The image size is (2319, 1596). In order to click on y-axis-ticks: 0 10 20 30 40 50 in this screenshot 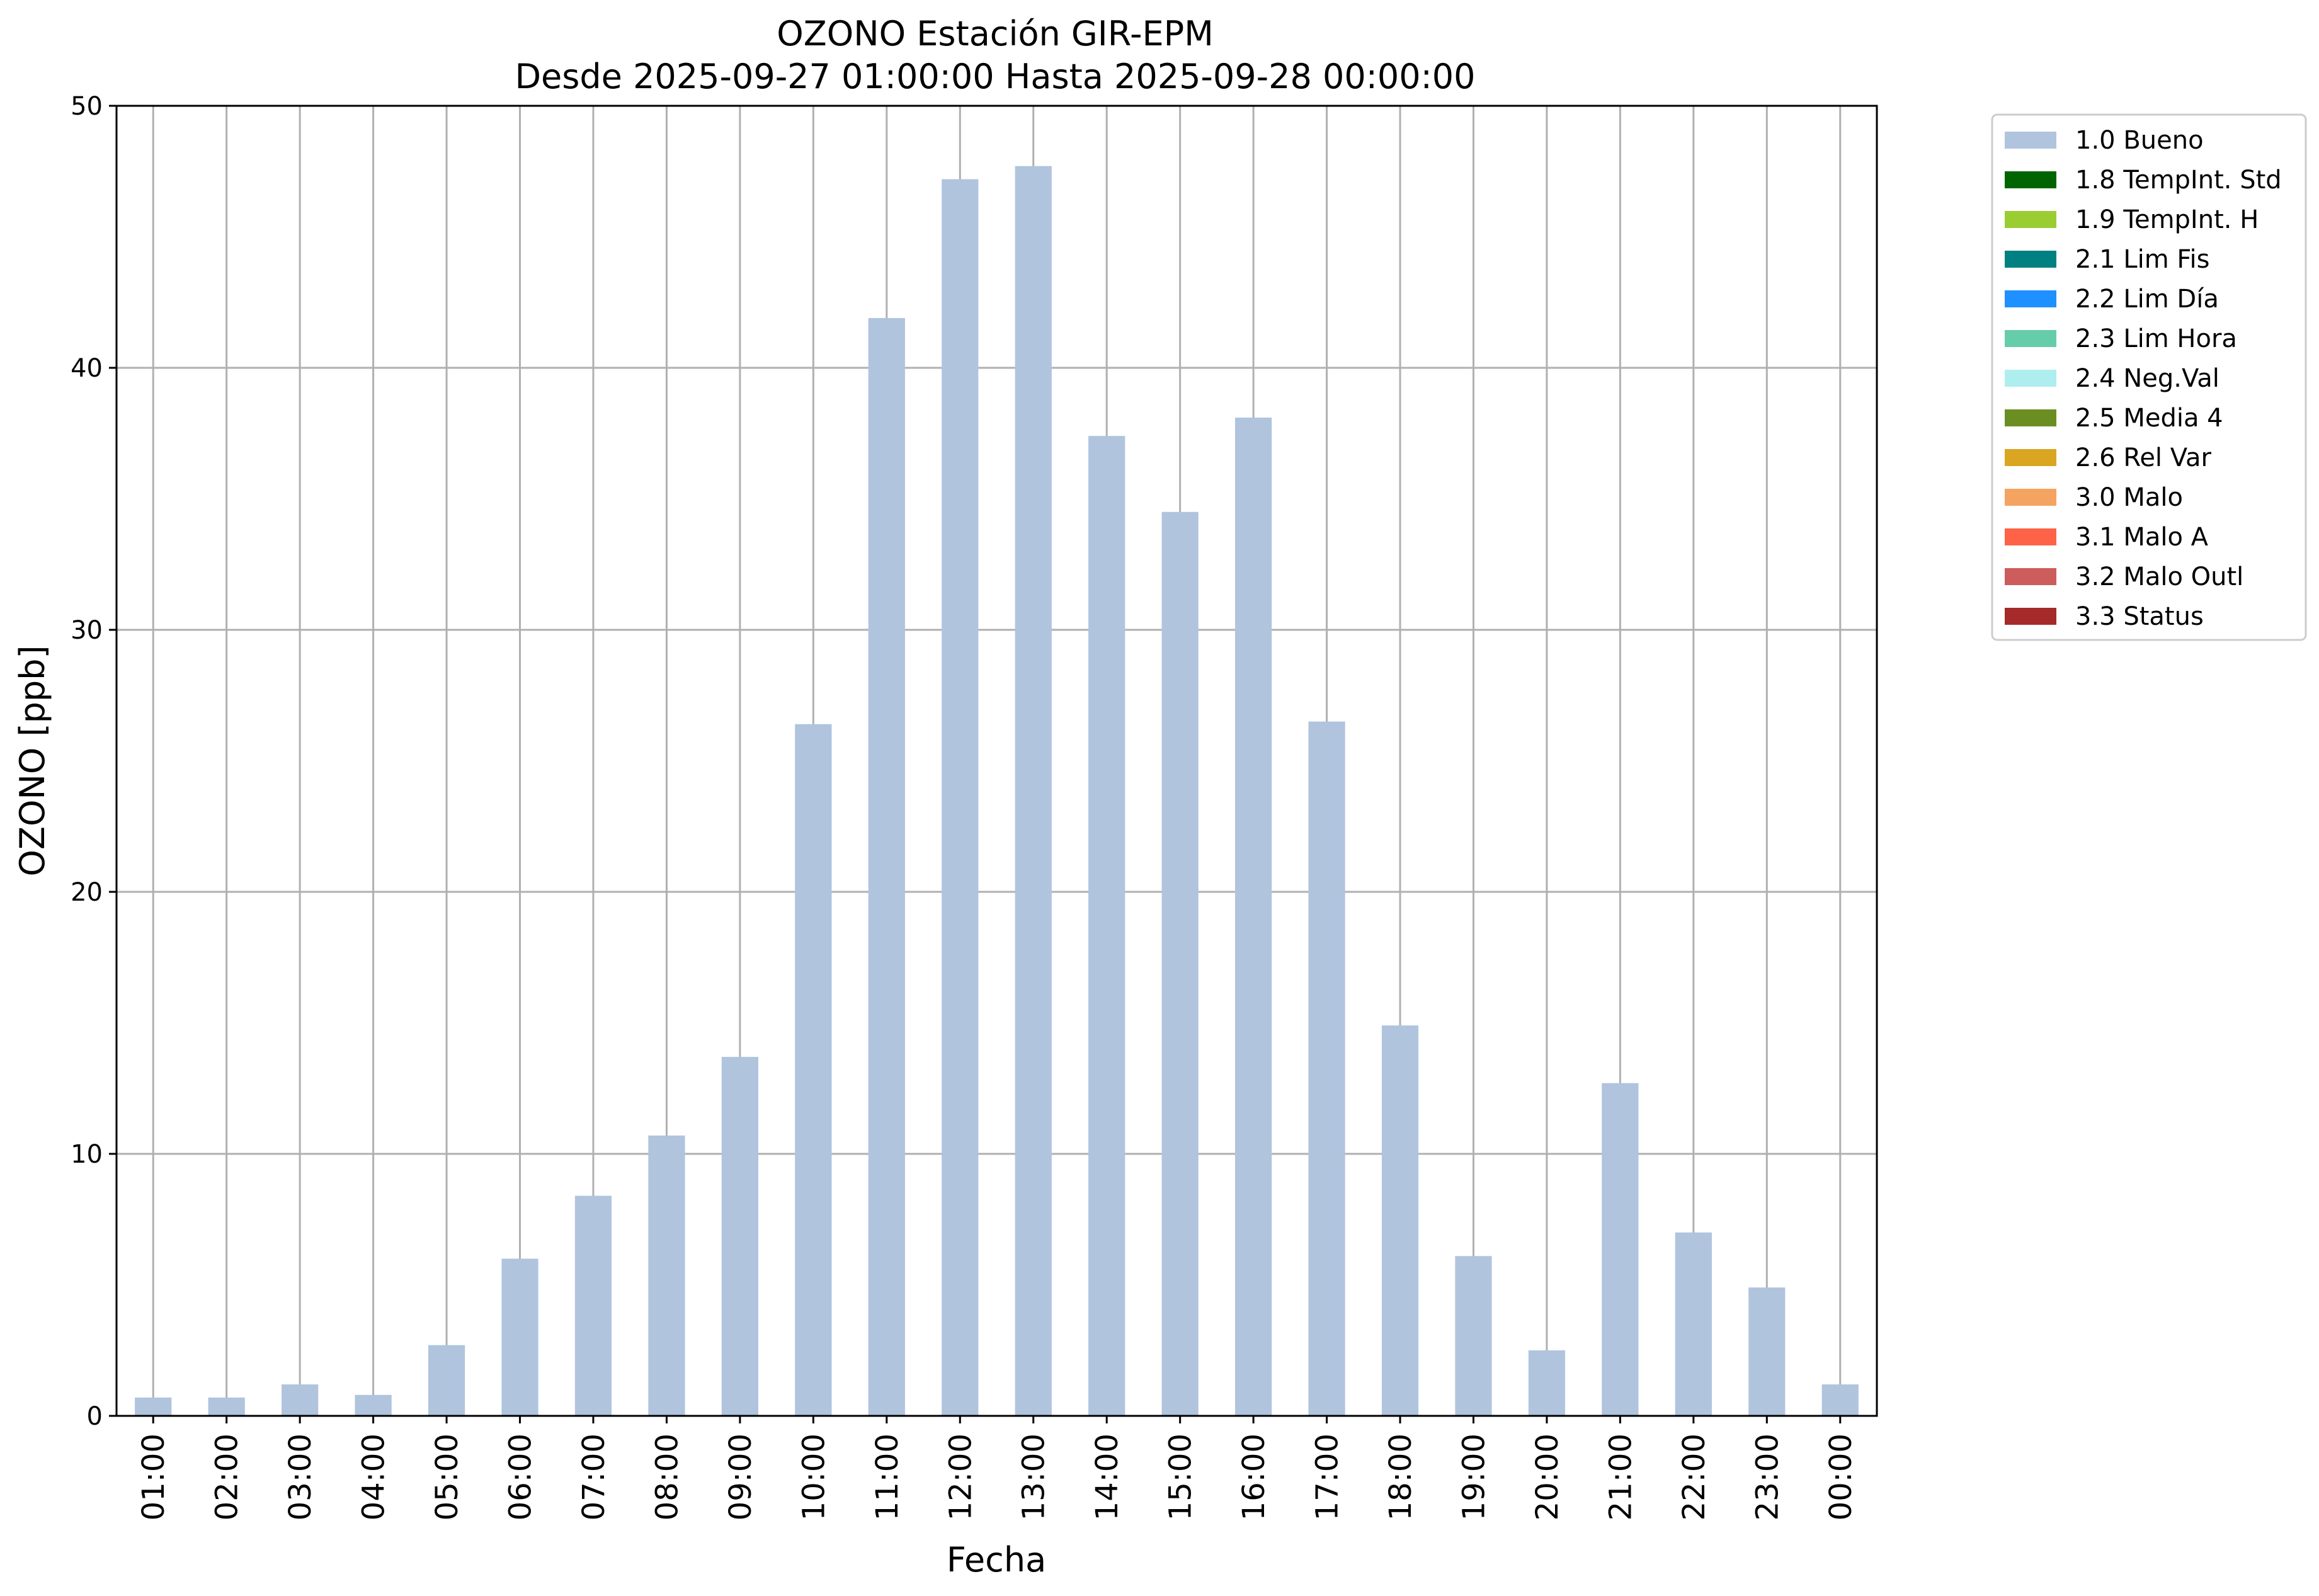, I will do `click(94, 761)`.